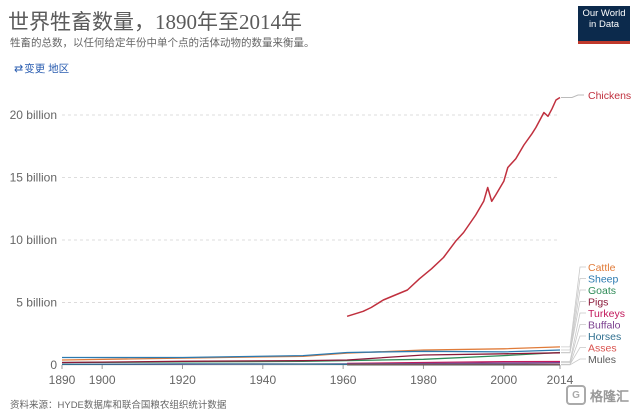  What do you see at coordinates (53, 365) in the screenshot?
I see `y-tick-label: 0` at bounding box center [53, 365].